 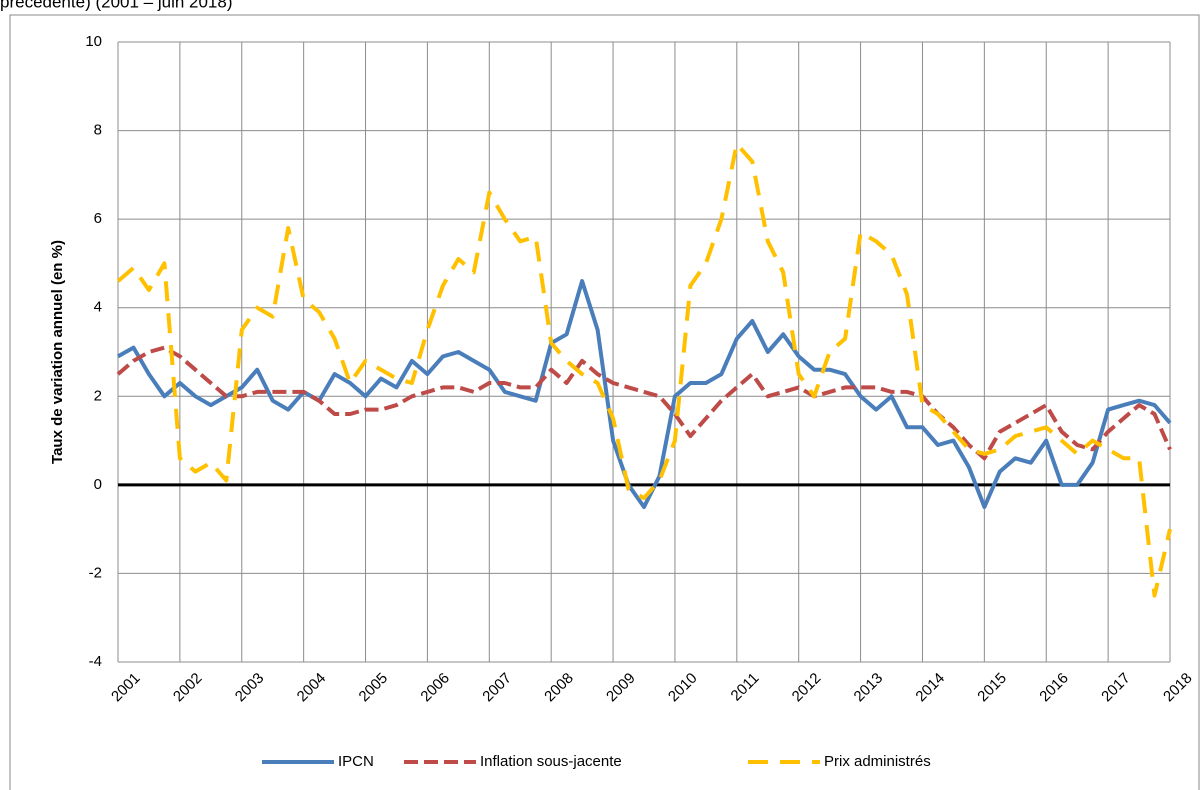 What do you see at coordinates (95, 661) in the screenshot?
I see `y-tick-label: -4` at bounding box center [95, 661].